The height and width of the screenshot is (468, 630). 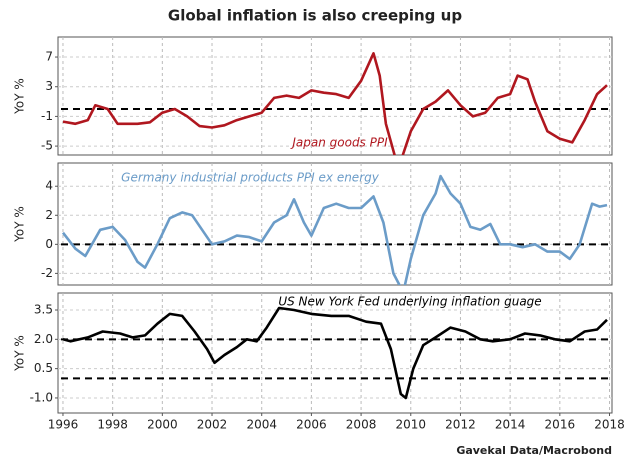 I want to click on source: Gavekal Data/Macrobond, so click(x=534, y=450).